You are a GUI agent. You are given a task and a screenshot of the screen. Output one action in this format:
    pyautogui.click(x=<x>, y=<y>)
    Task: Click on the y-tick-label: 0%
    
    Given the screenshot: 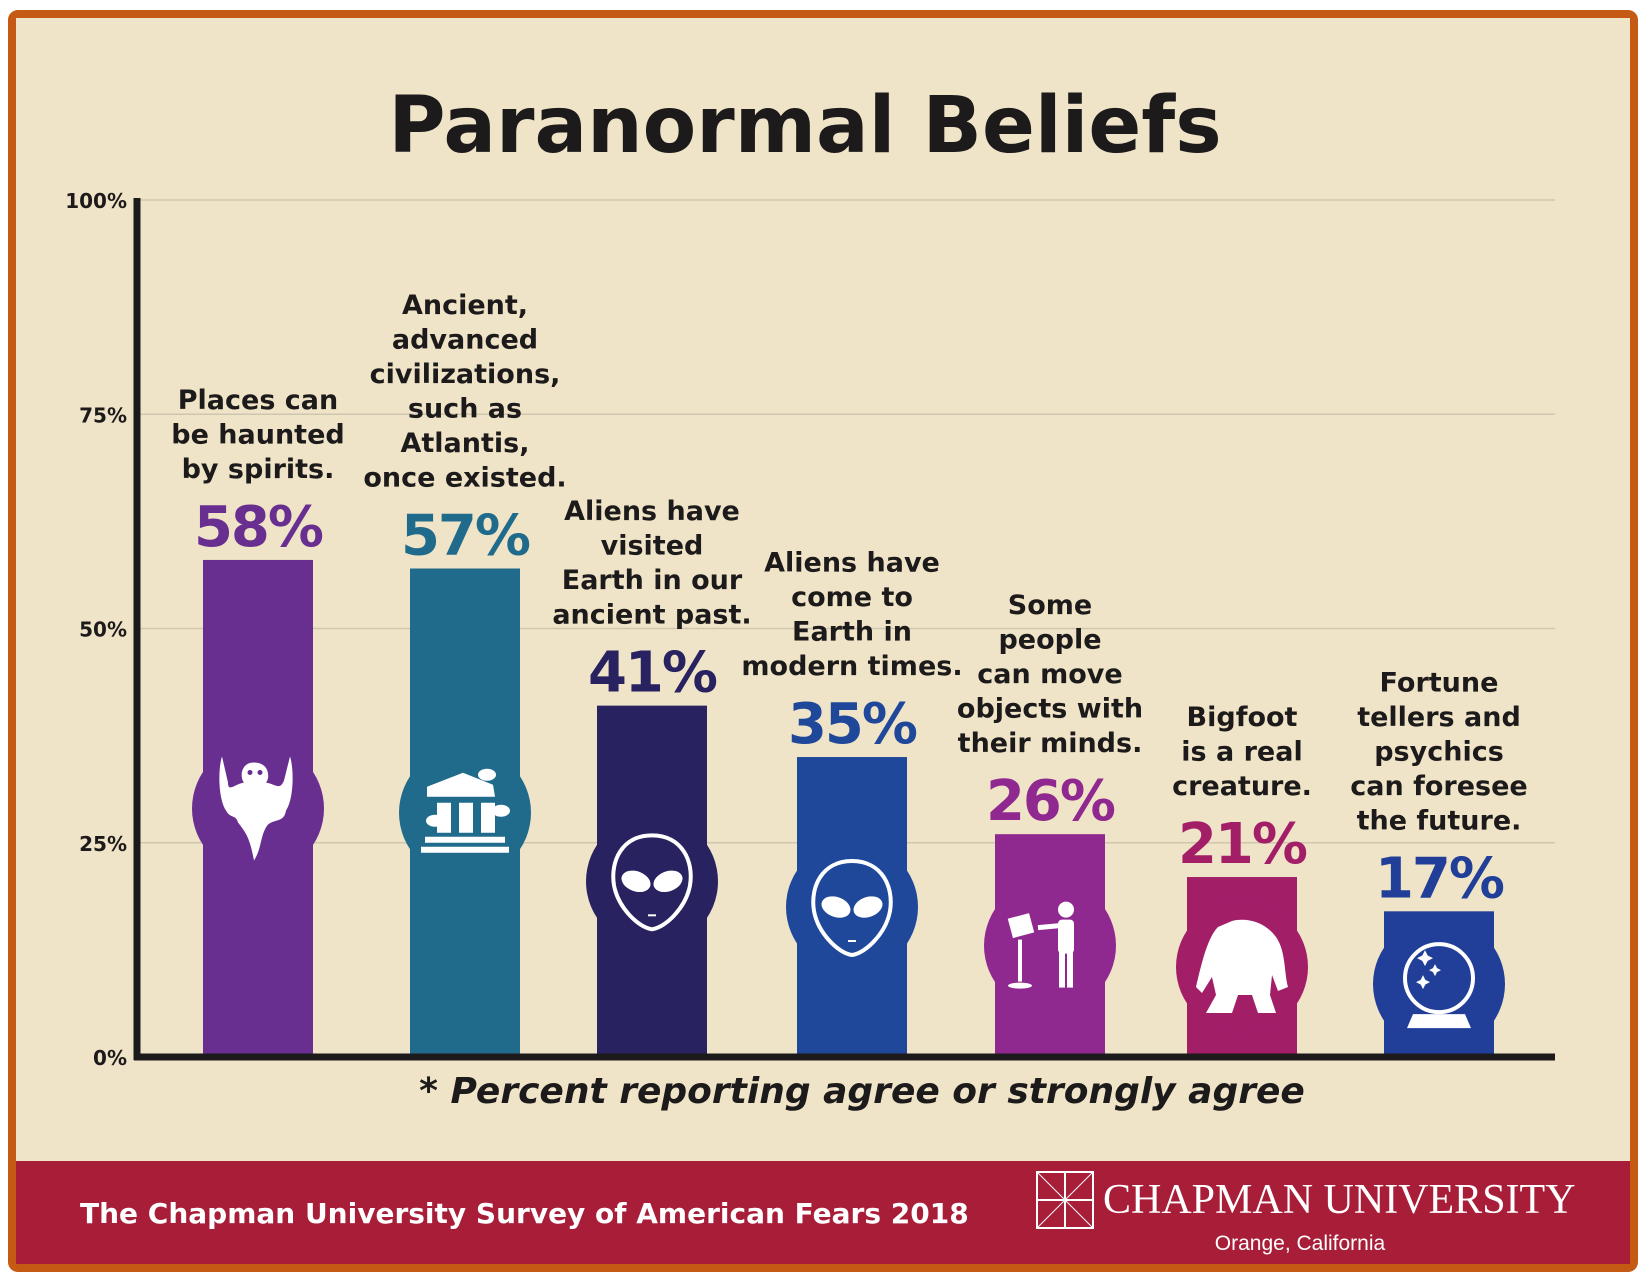 What is the action you would take?
    pyautogui.click(x=110, y=1058)
    